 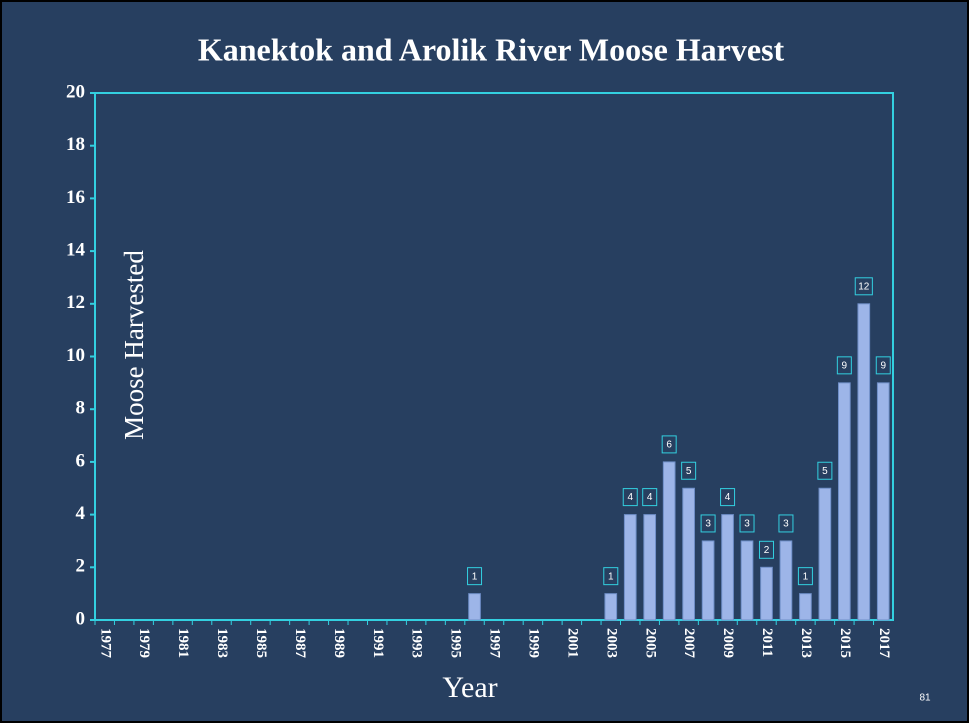 What do you see at coordinates (533, 643) in the screenshot?
I see `x-tick-label: 1999` at bounding box center [533, 643].